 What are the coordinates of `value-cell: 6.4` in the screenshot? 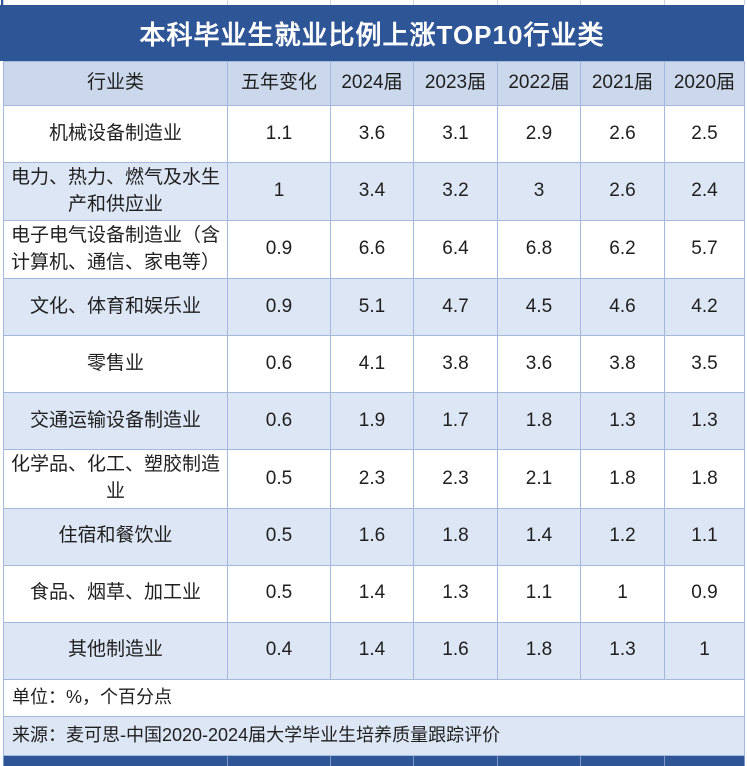 It's located at (455, 250).